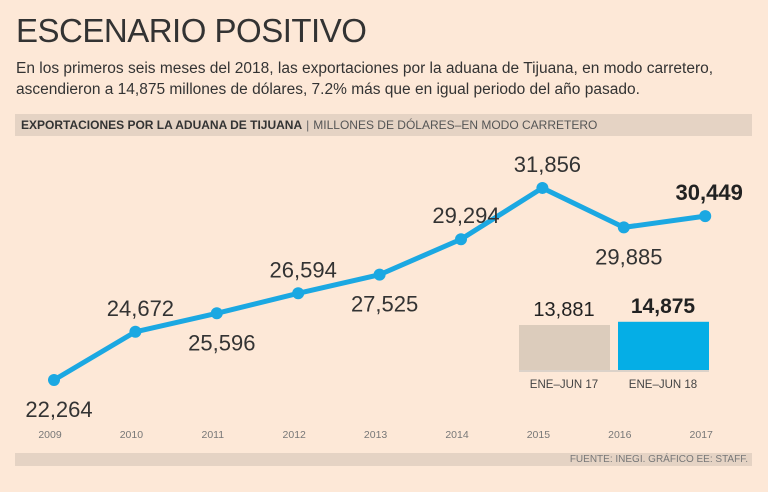 The image size is (768, 492). I want to click on data-label: 27,525, so click(384, 304).